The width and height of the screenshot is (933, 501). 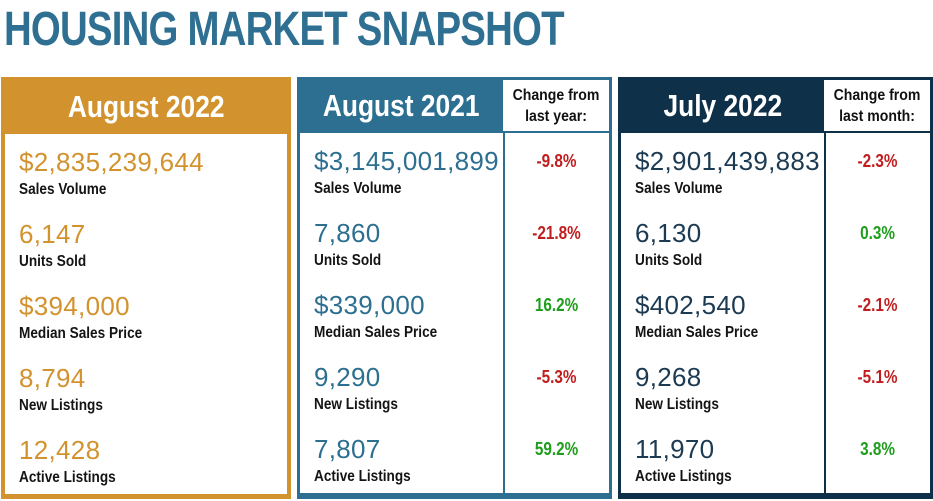 I want to click on metric-value: $402,540, so click(x=690, y=305).